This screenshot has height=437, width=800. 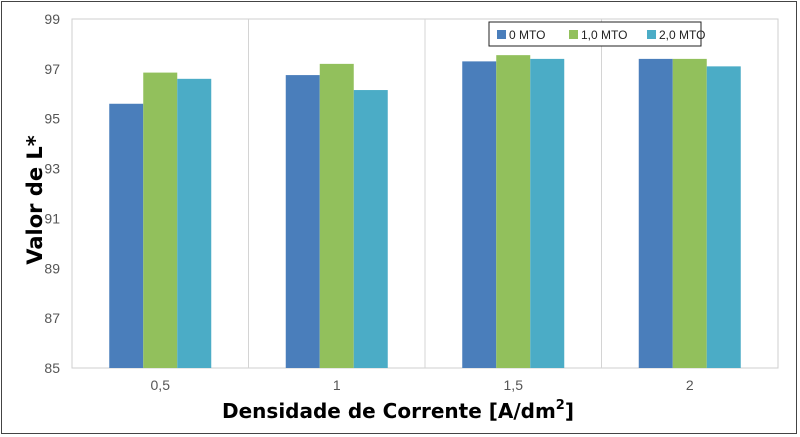 I want to click on legend: 0 MTO 1,0 MTO 2,0 MTO, so click(x=596, y=34).